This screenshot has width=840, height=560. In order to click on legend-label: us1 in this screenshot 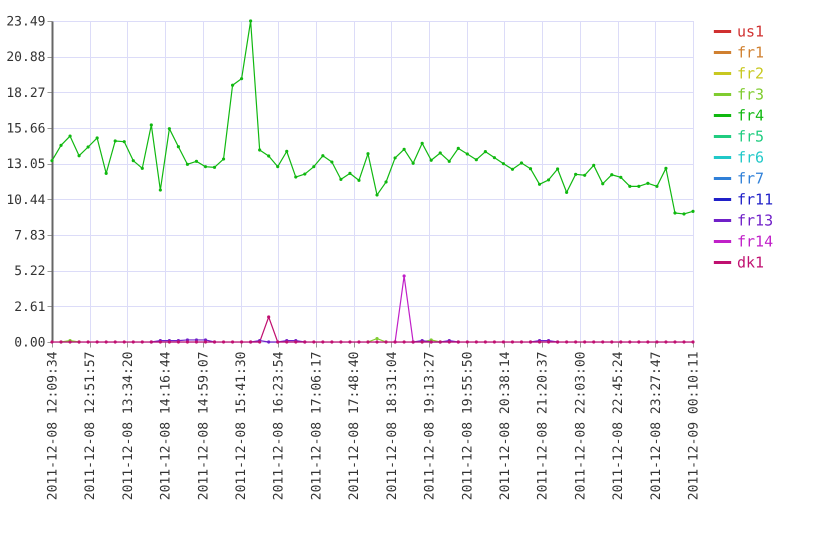, I will do `click(750, 31)`.